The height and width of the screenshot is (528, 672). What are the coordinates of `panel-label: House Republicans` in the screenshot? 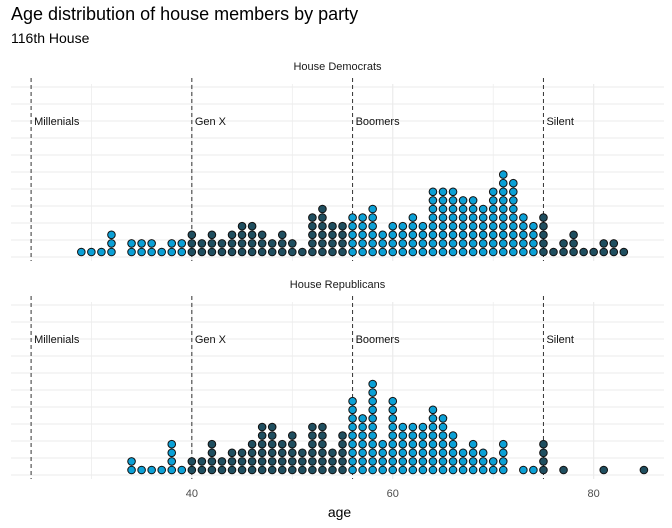 It's located at (338, 285).